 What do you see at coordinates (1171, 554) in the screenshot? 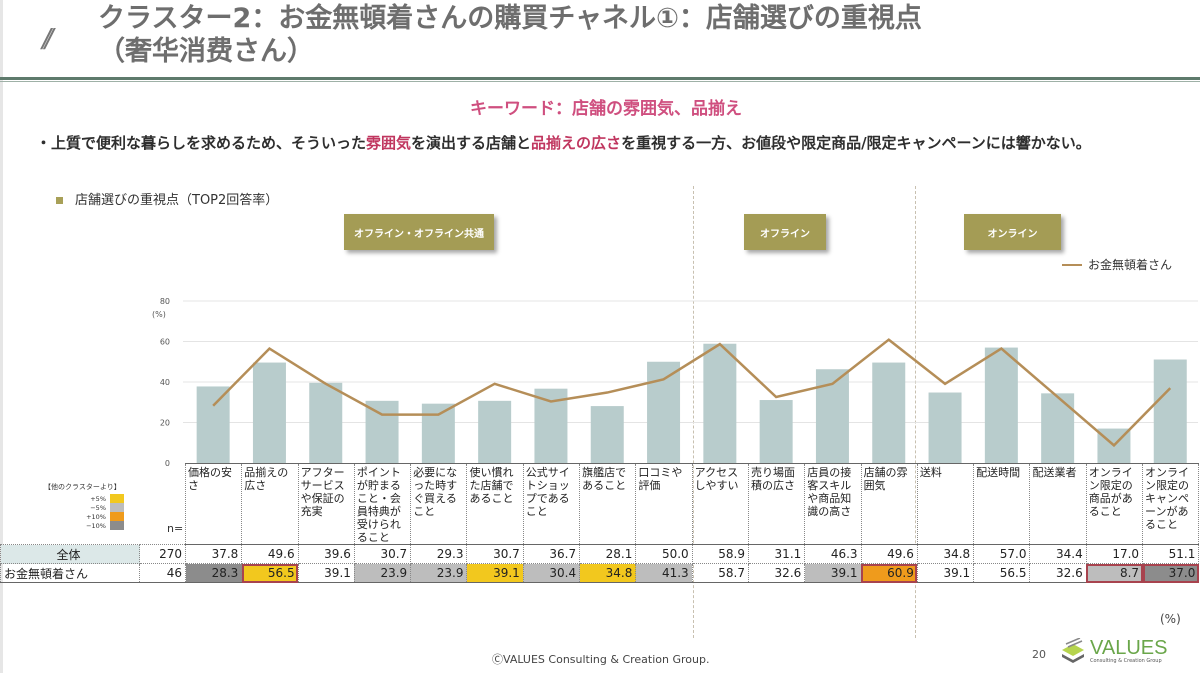
I see `cell-total: 51.1` at bounding box center [1171, 554].